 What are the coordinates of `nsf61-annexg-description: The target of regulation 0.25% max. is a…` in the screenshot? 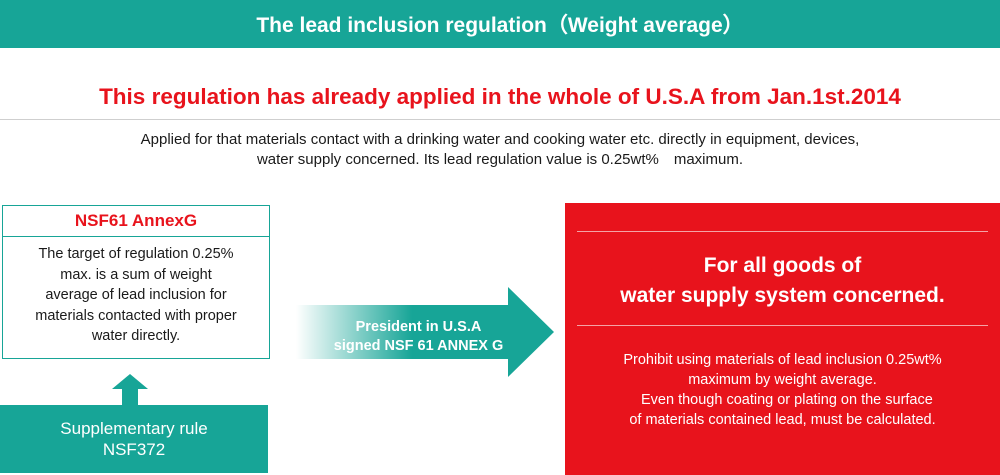 It's located at (136, 292).